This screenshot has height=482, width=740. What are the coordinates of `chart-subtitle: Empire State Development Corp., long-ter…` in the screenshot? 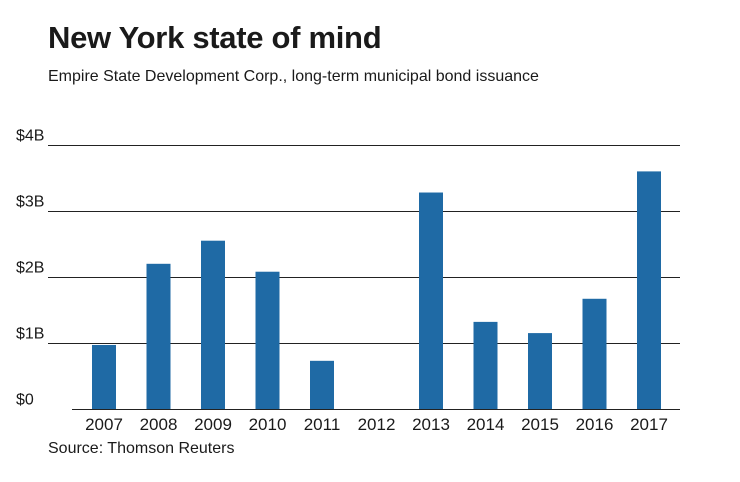 It's located at (293, 76).